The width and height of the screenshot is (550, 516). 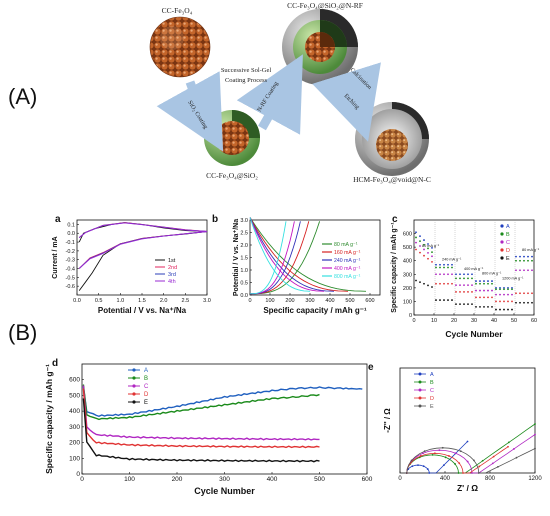 I want to click on legend-marker-c-C, so click(x=502, y=242).